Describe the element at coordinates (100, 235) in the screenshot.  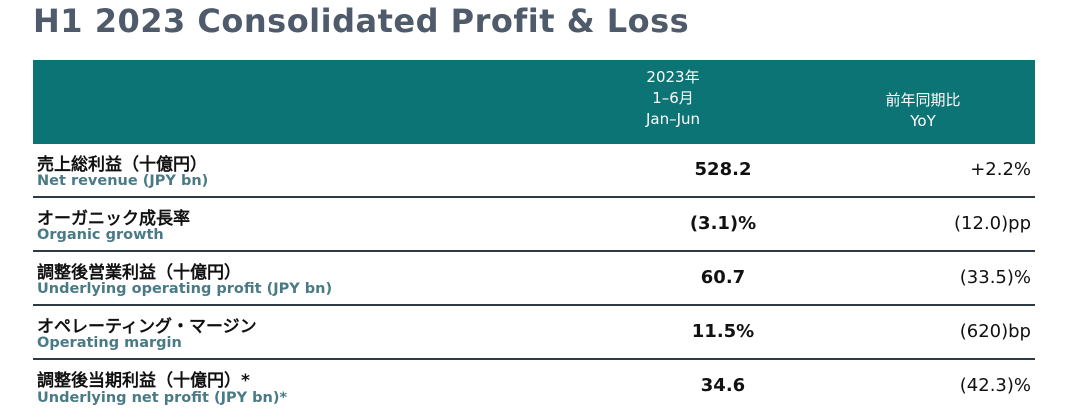
I see `row-label-en: Organic growth` at that location.